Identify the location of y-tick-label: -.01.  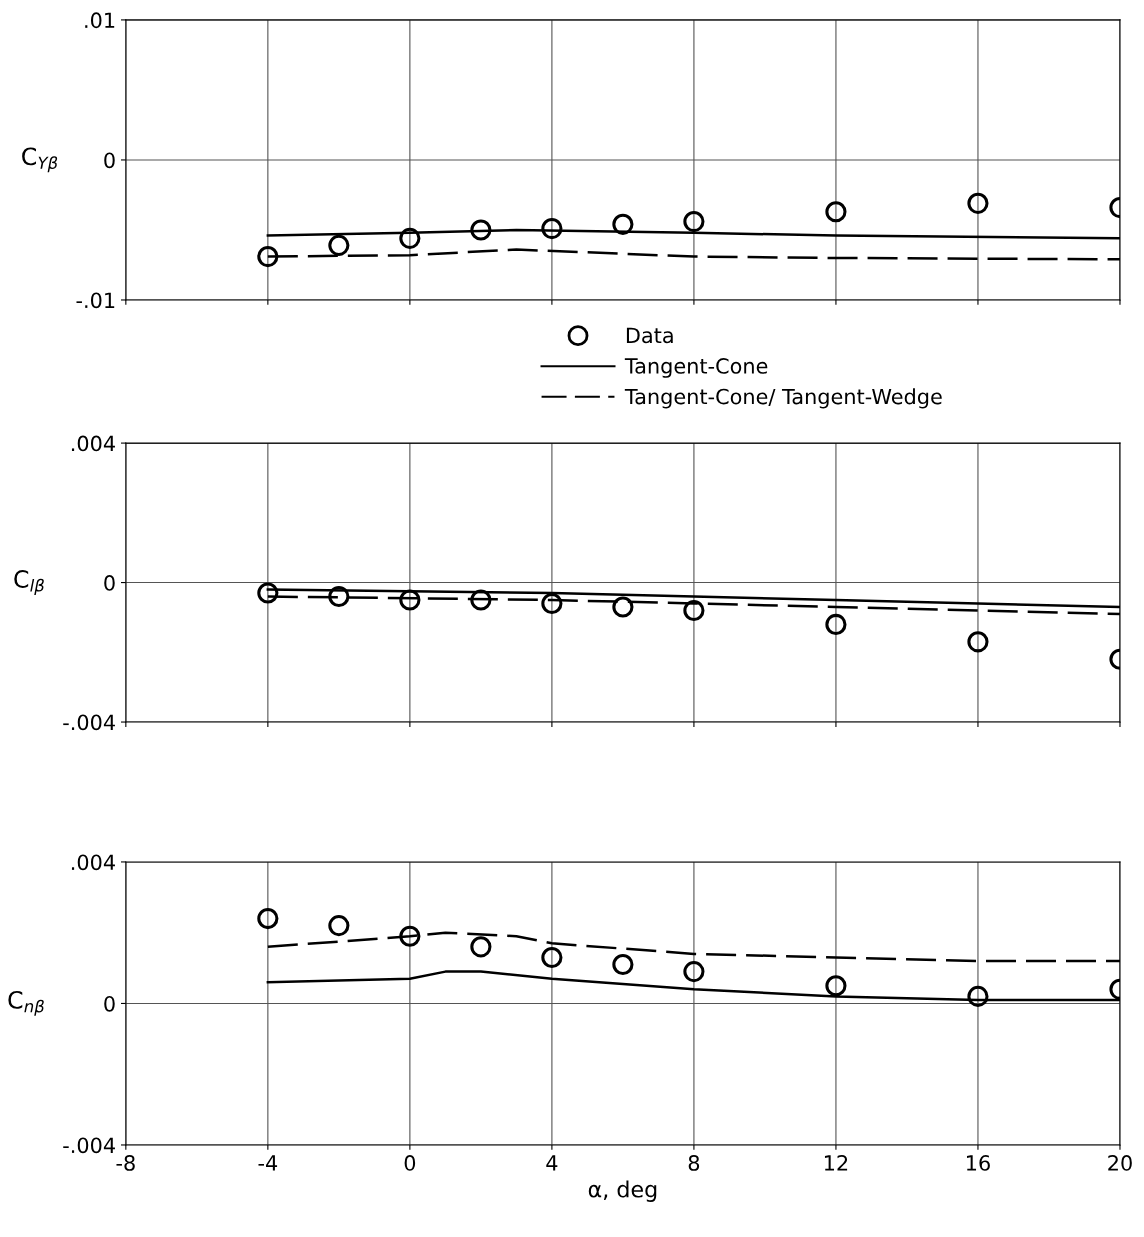
(95, 300).